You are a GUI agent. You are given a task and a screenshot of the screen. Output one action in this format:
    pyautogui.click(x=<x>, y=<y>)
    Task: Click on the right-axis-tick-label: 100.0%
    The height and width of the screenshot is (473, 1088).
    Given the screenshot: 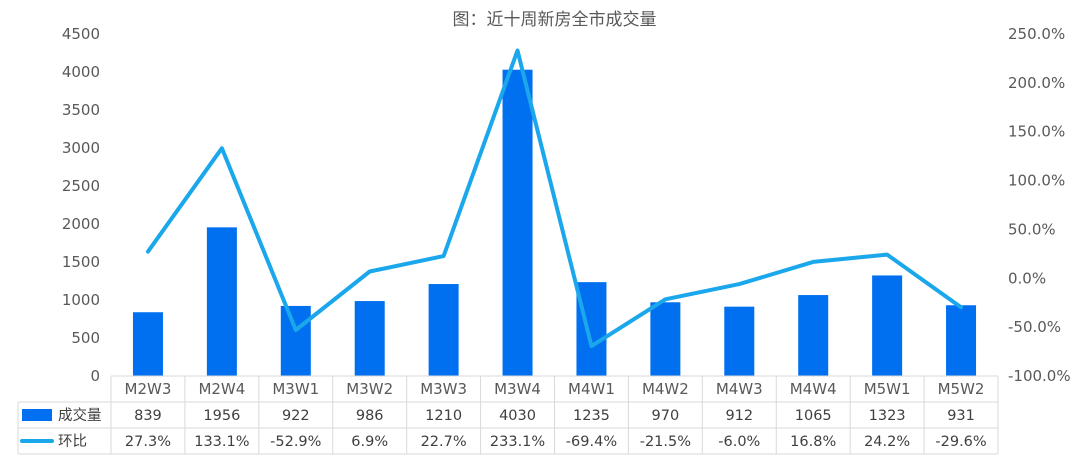 What is the action you would take?
    pyautogui.click(x=1036, y=181)
    